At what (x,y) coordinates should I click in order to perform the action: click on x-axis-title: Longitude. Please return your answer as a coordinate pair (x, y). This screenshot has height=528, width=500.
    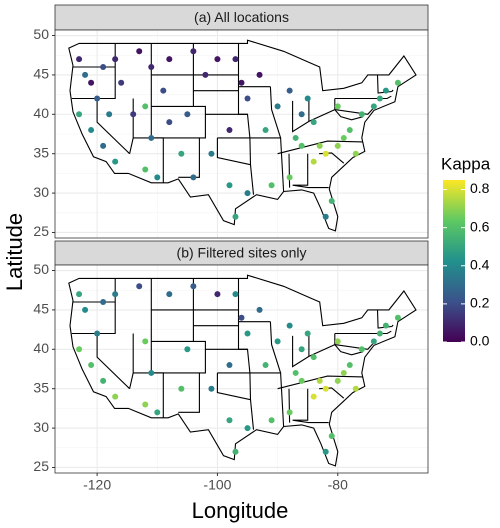
    Looking at the image, I should click on (240, 510).